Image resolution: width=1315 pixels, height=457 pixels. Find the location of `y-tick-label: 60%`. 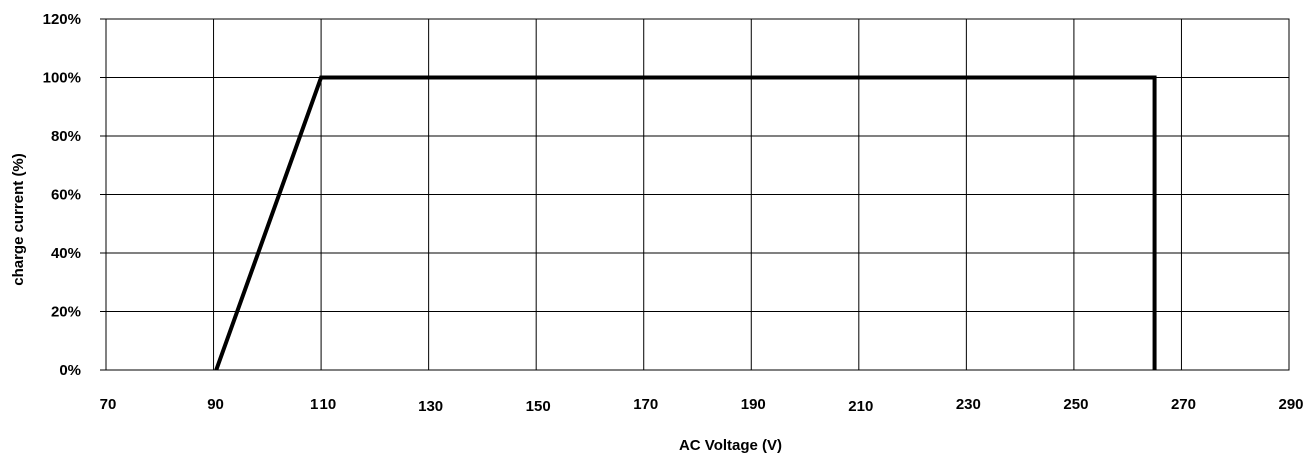

y-tick-label: 60% is located at coordinates (66, 195).